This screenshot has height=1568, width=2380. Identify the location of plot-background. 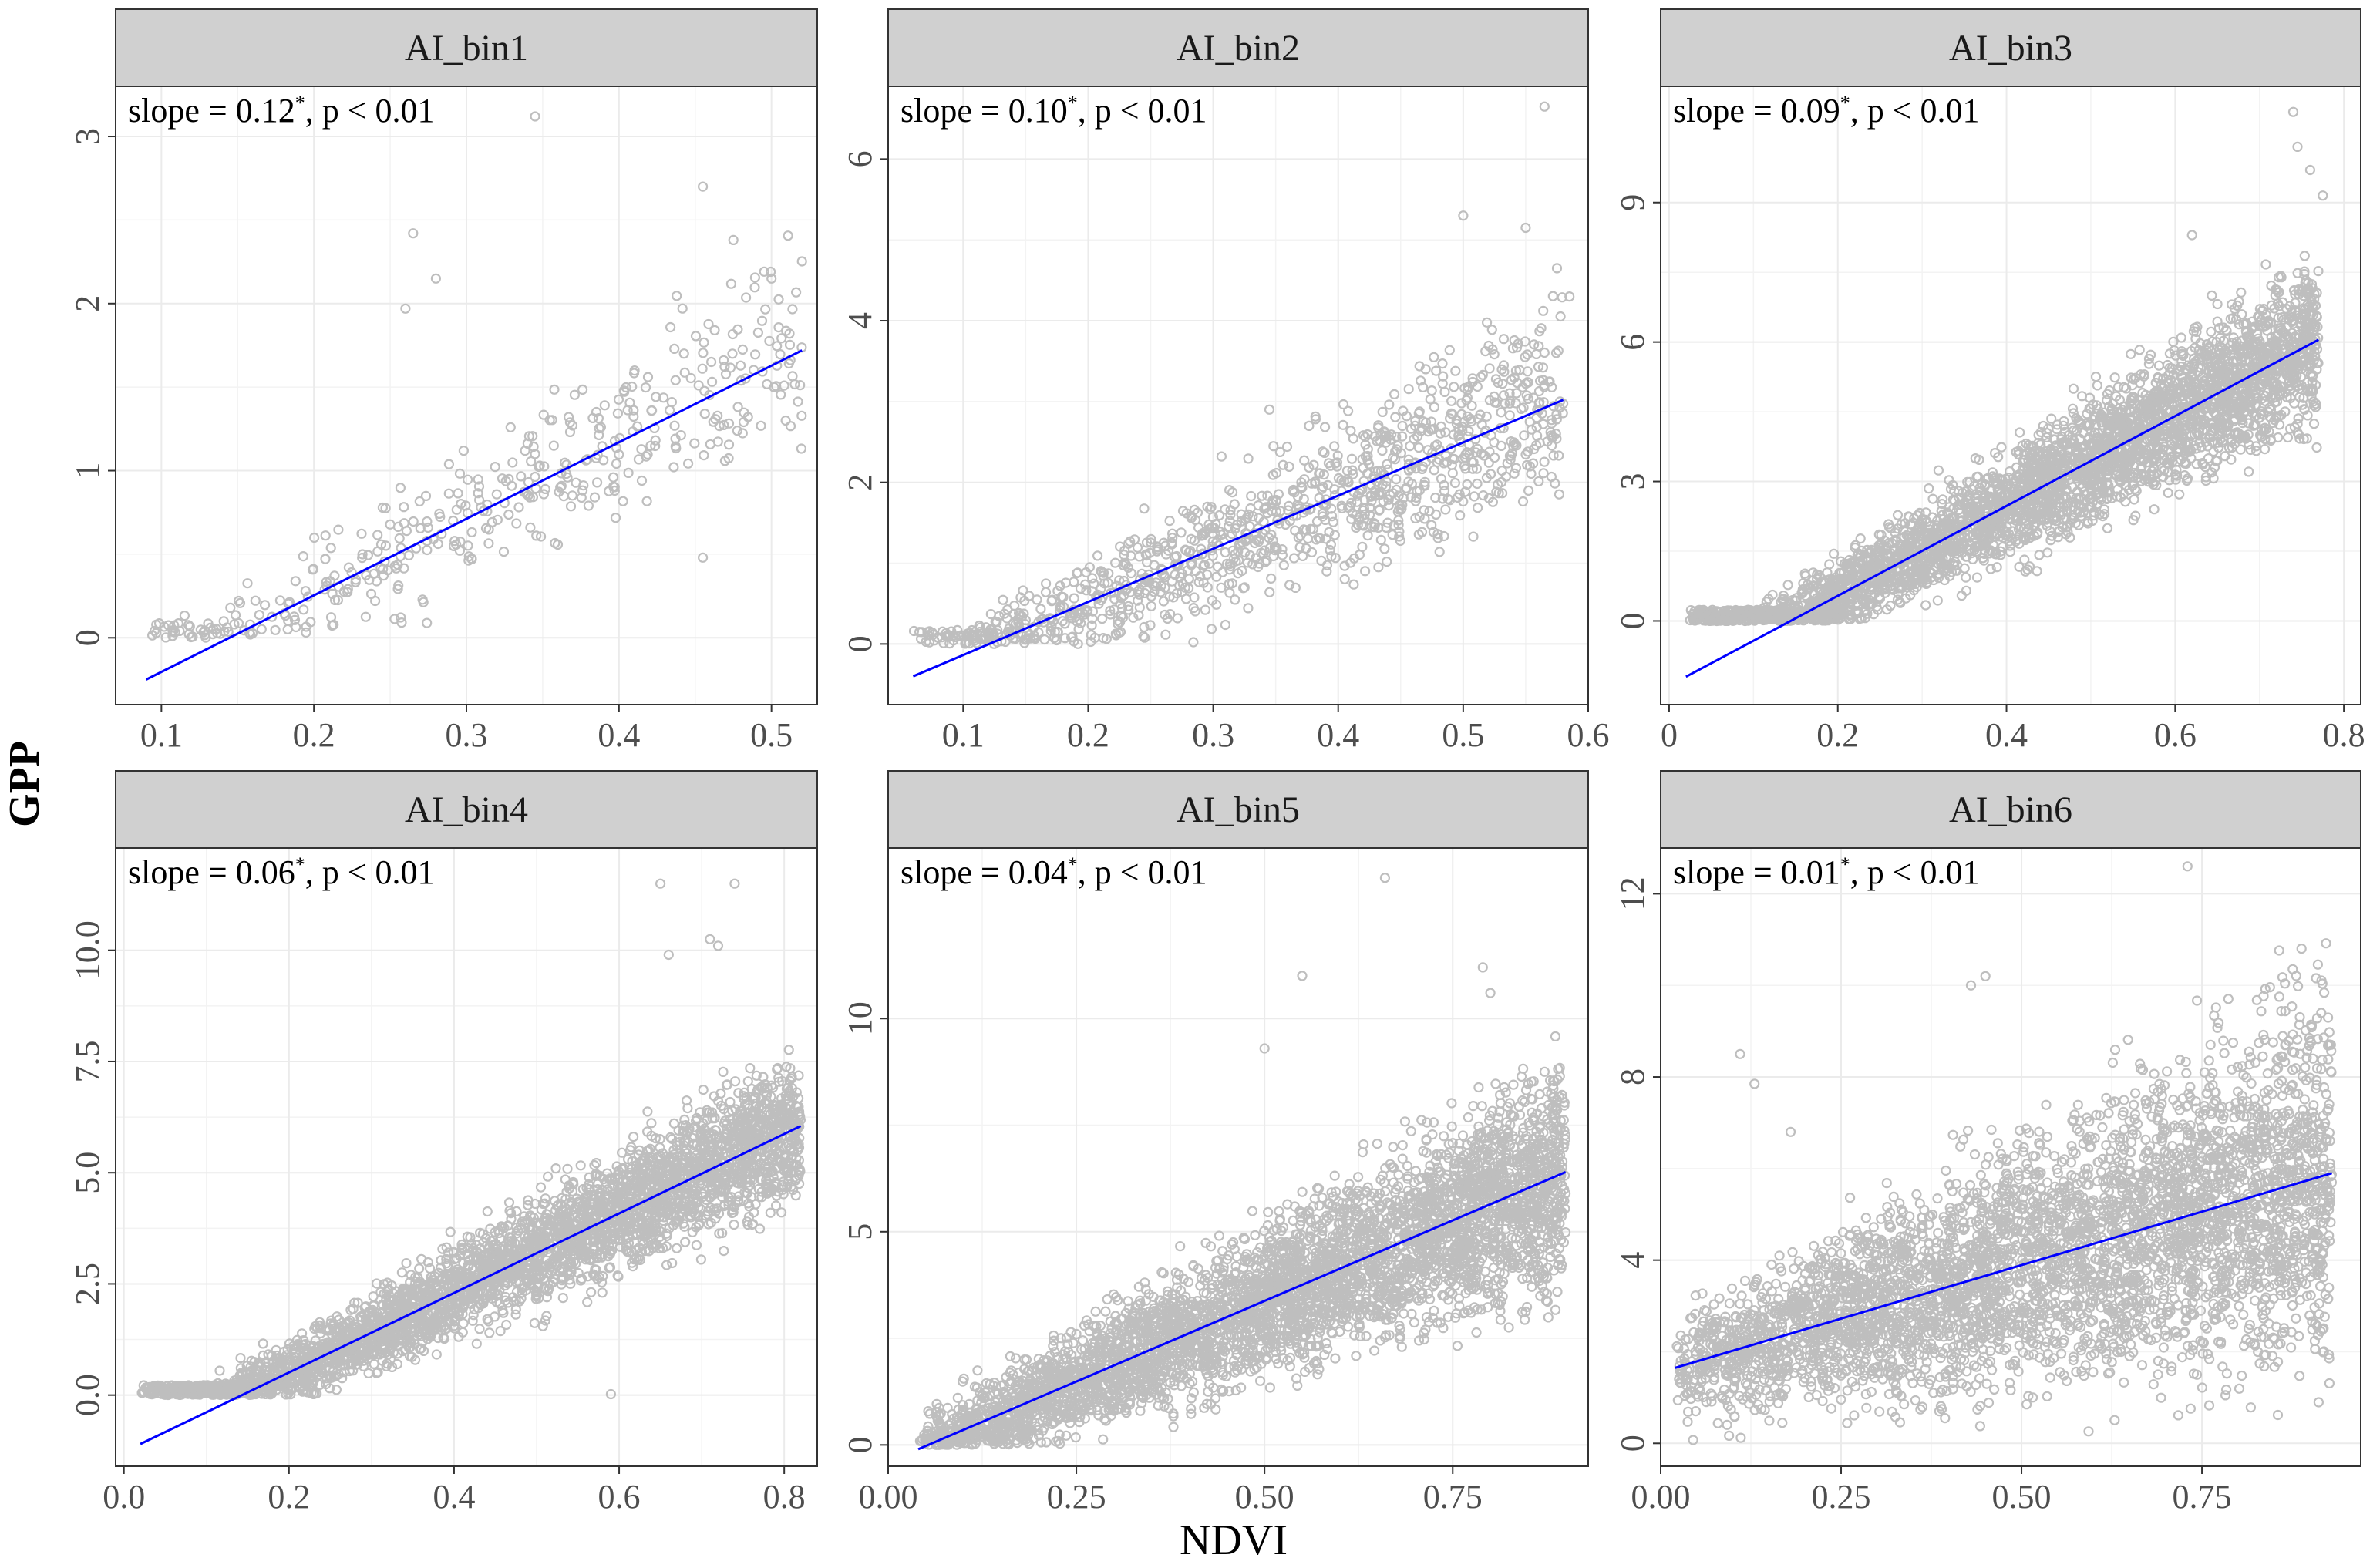
(1238, 395).